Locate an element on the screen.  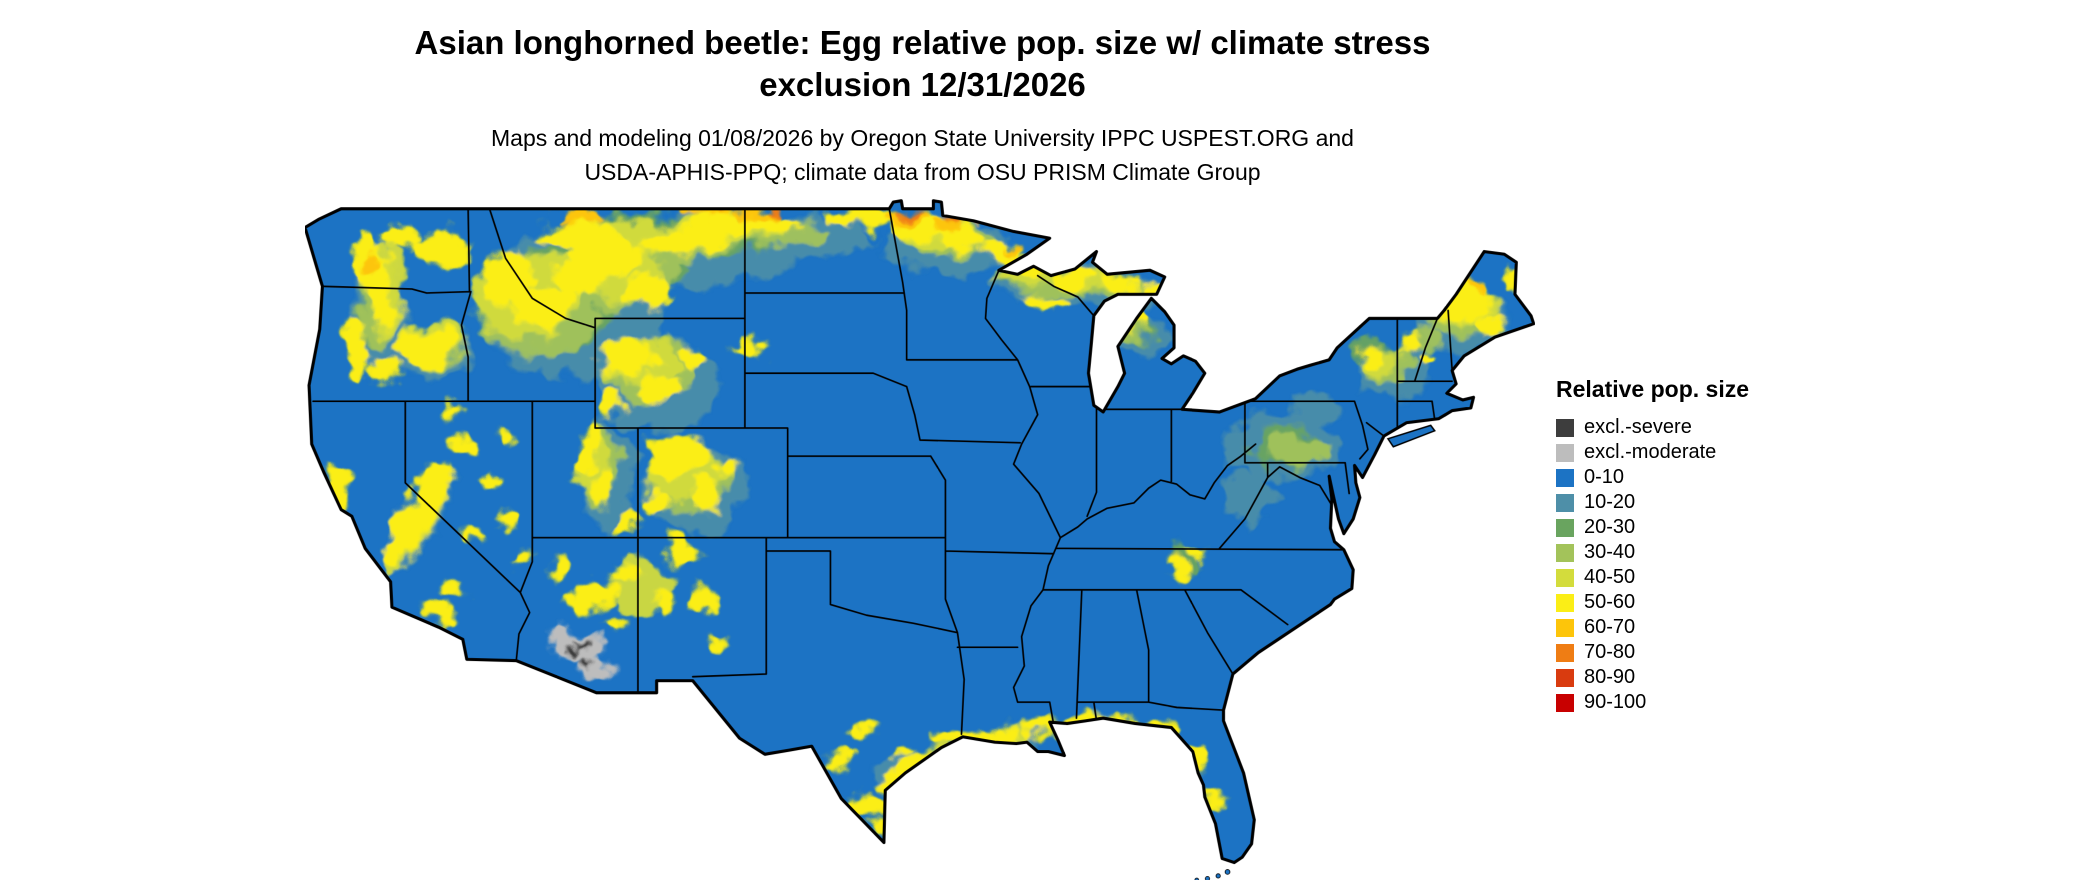
legend-item-0-10: 0-10 is located at coordinates (1716, 477).